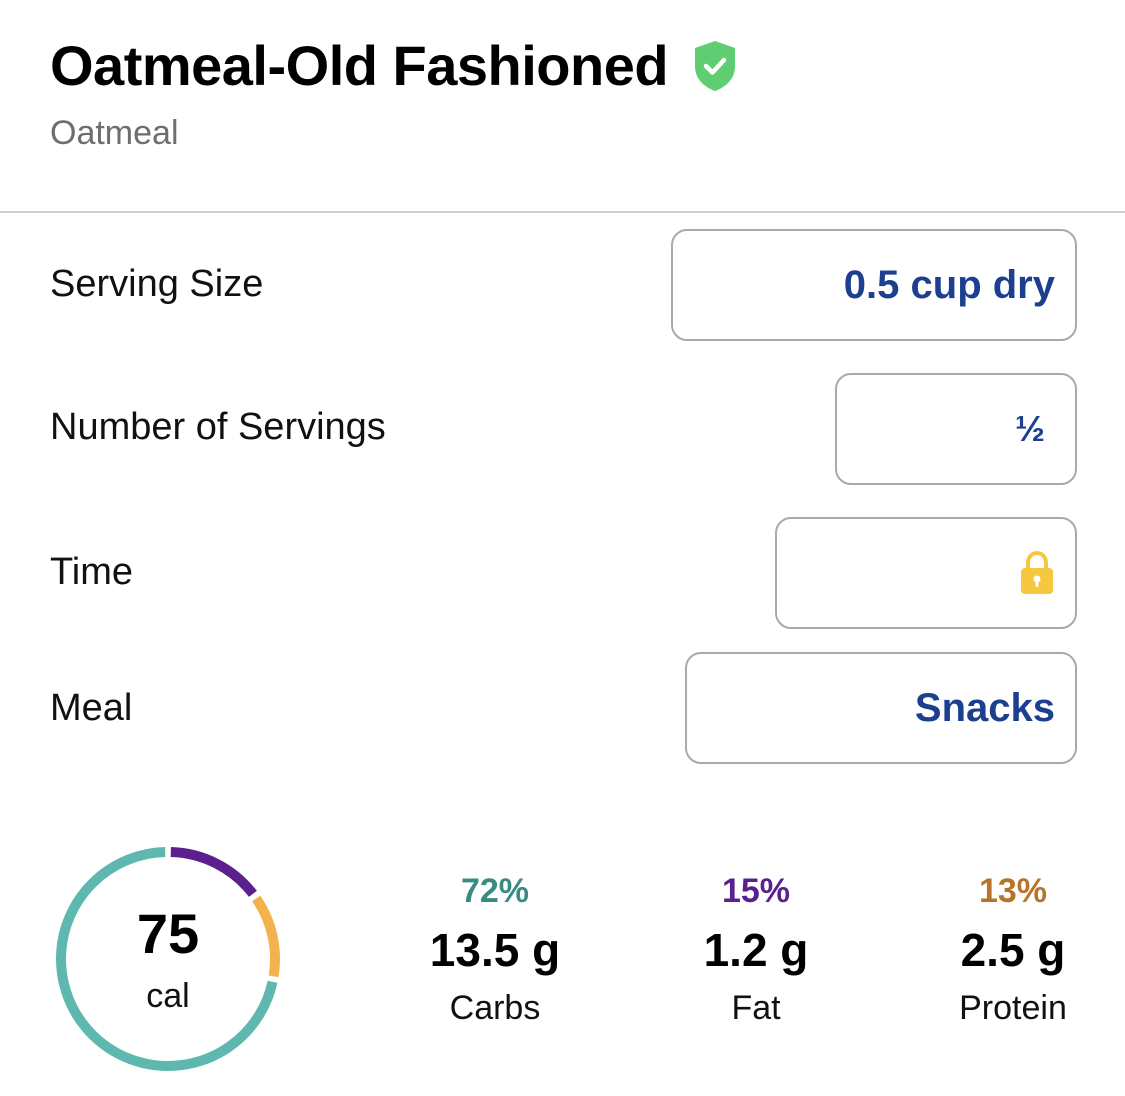 The width and height of the screenshot is (1125, 1096). Describe the element at coordinates (157, 284) in the screenshot. I see `serving-size-label: Serving Size` at that location.